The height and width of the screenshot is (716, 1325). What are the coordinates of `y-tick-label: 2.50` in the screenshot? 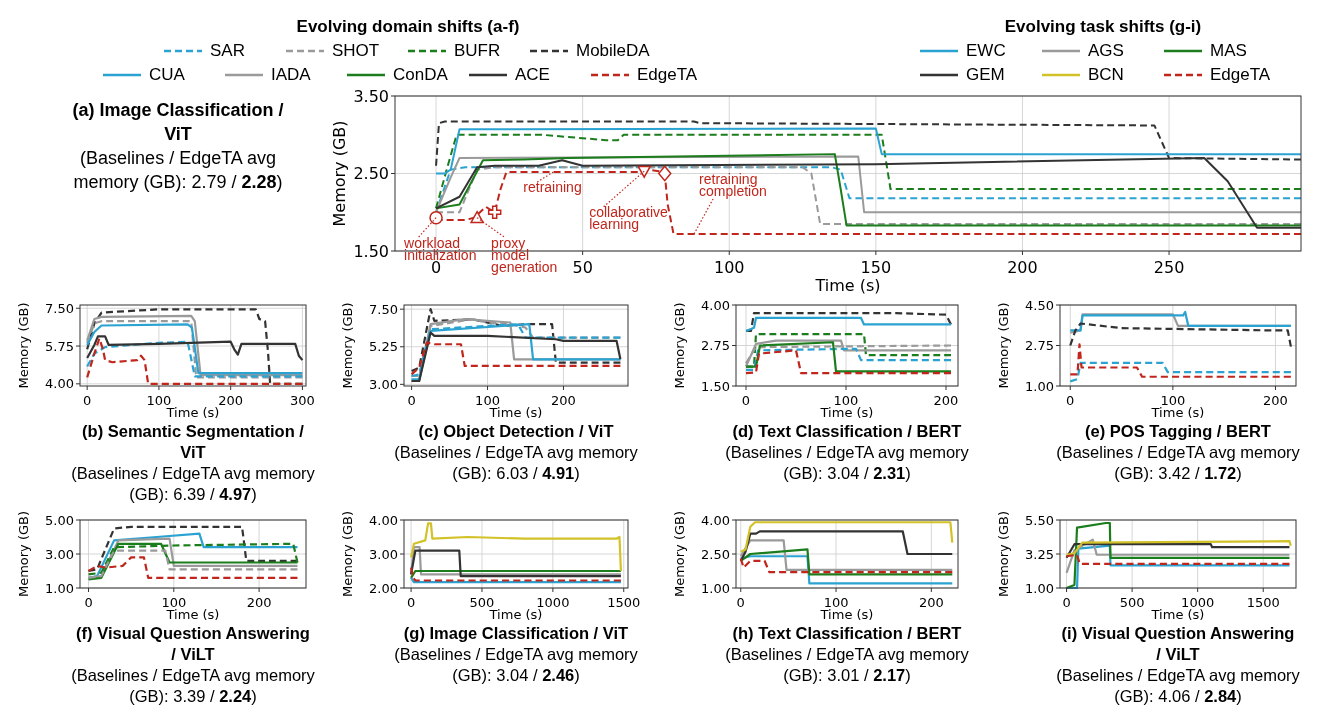 It's located at (371, 174).